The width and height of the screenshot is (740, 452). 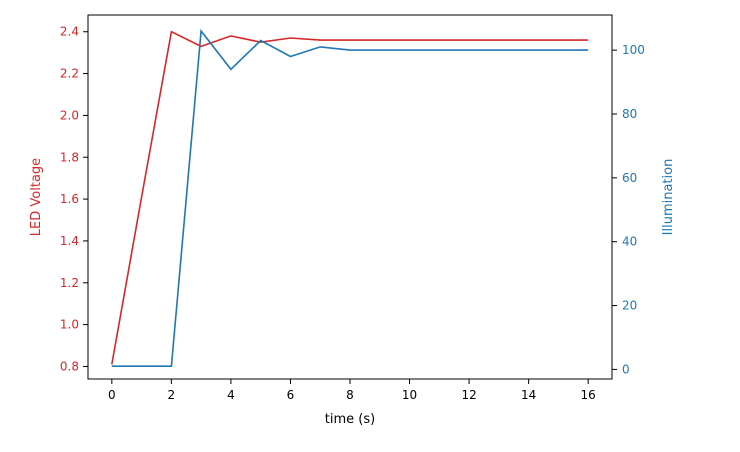 I want to click on y-axis-right: 0 20 40 60 80 100, so click(x=628, y=209).